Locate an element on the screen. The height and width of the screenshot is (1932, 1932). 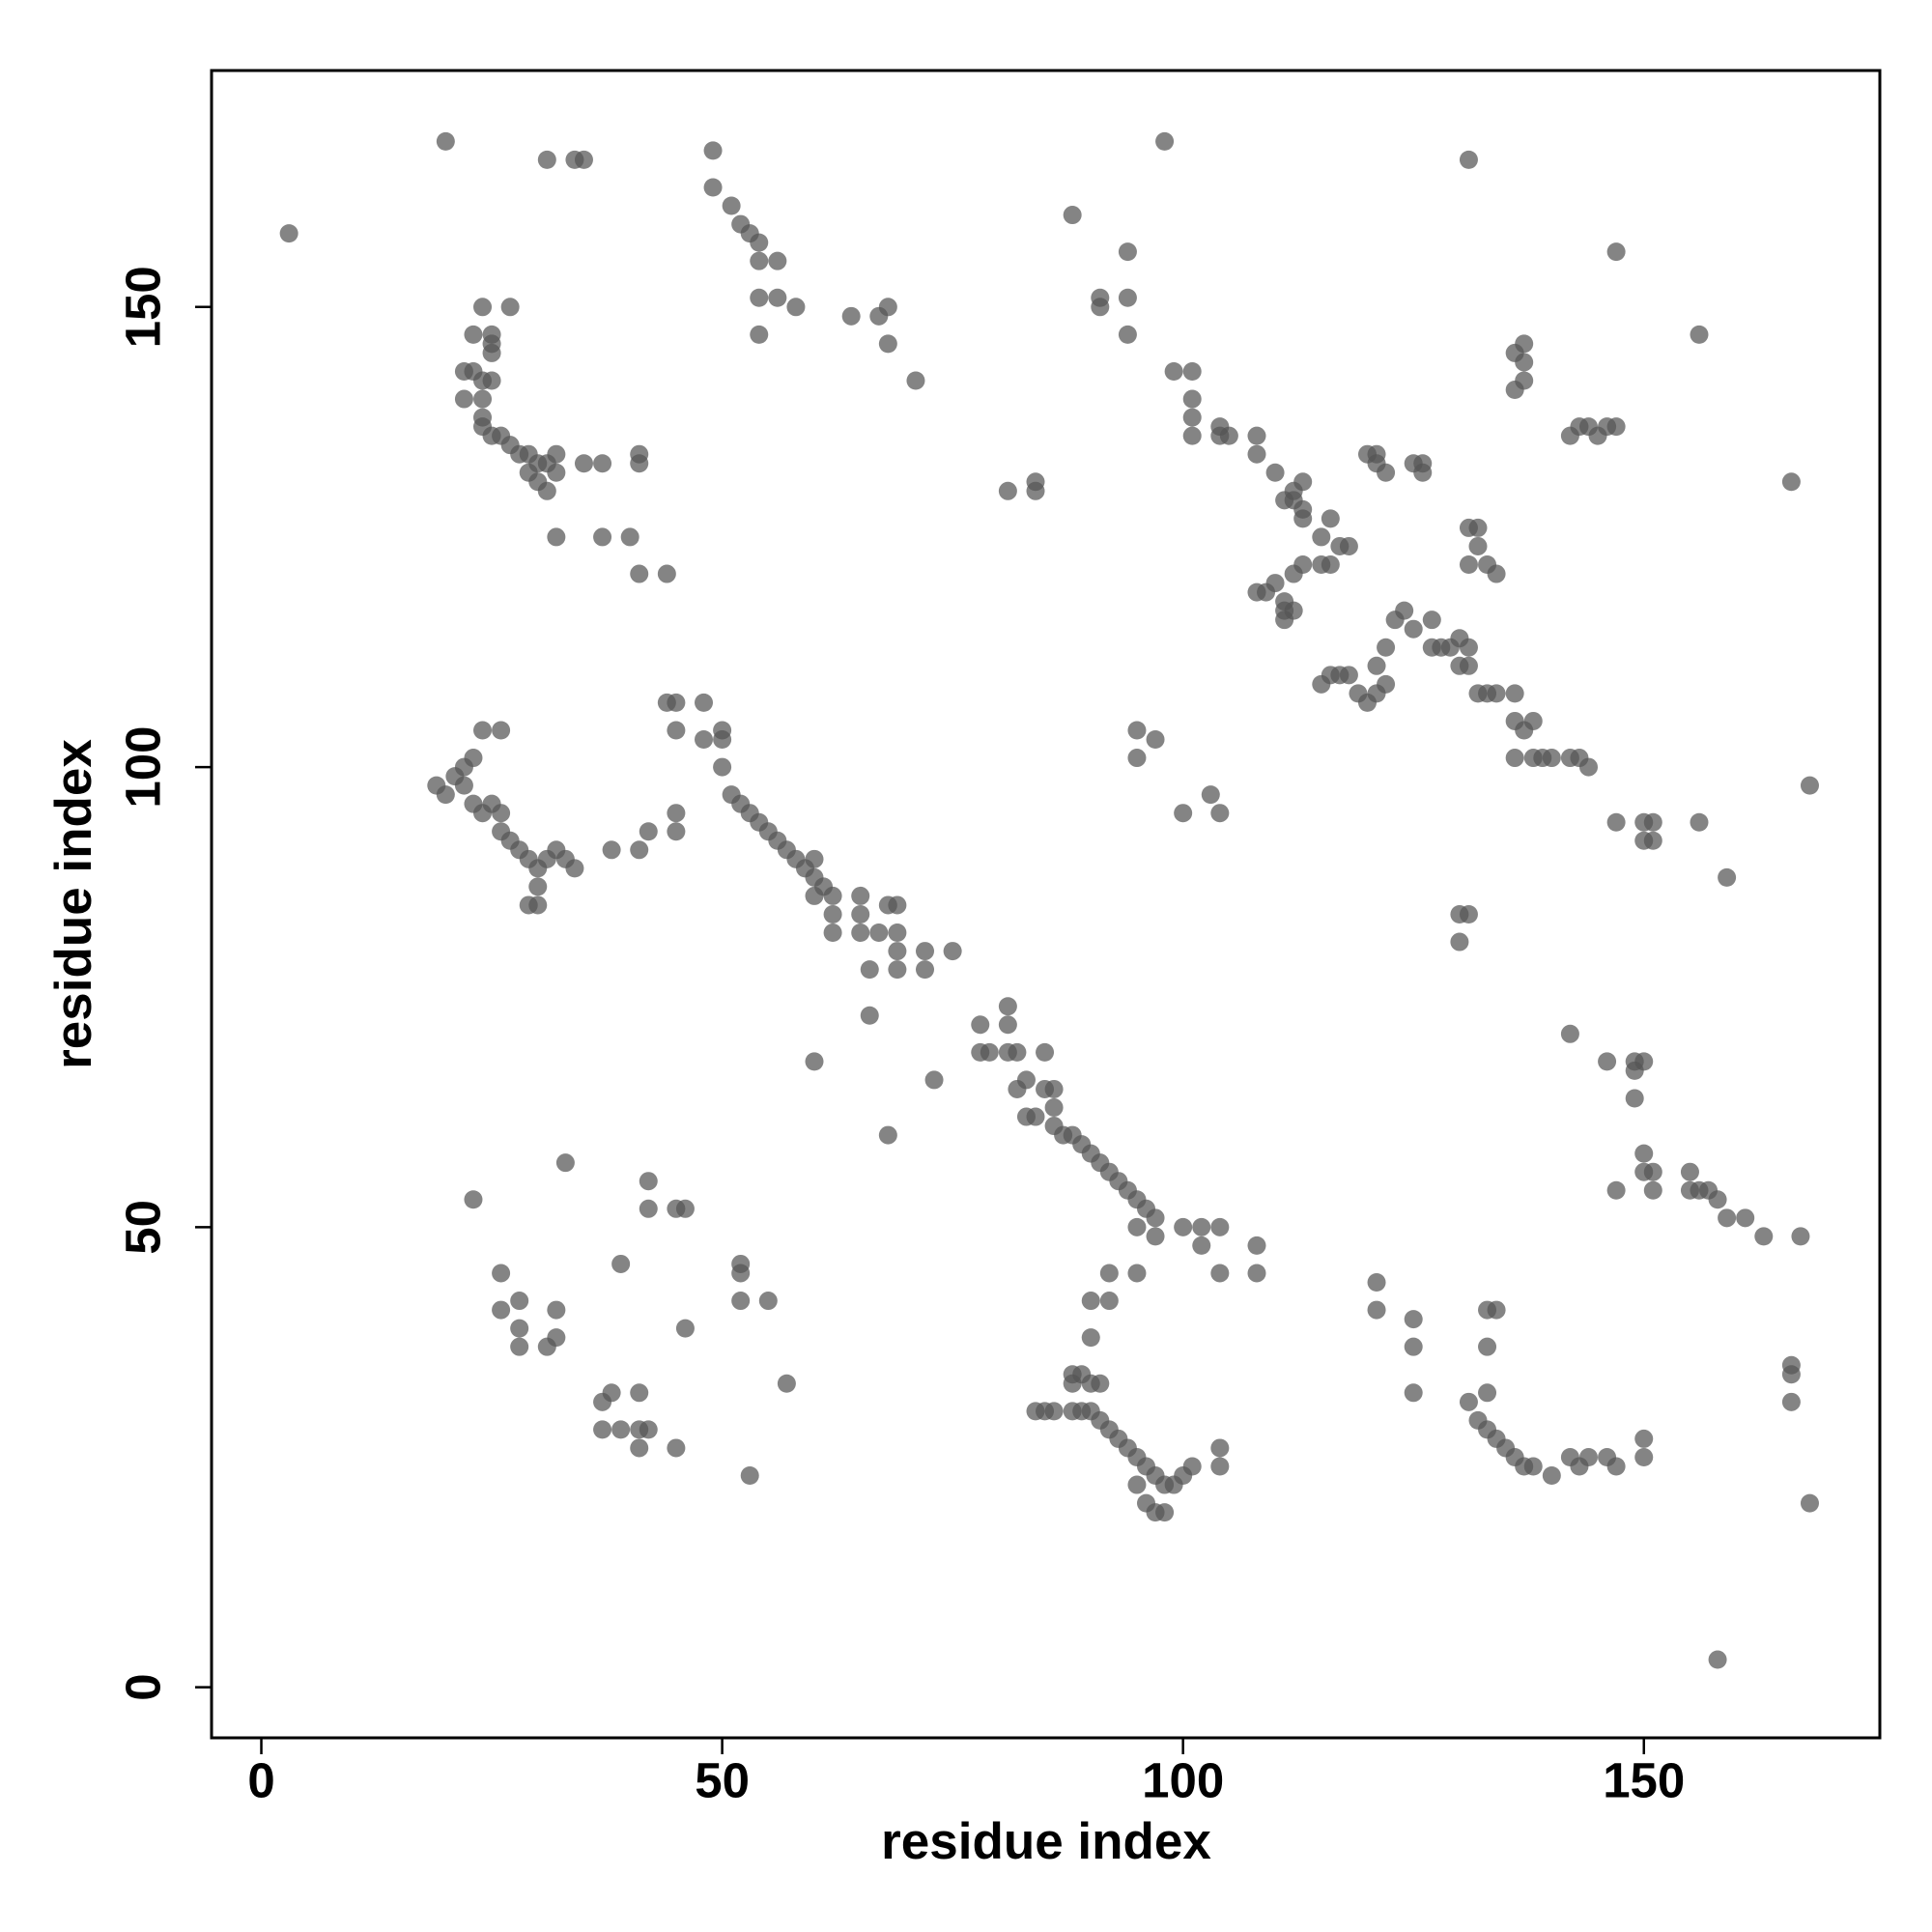
x-tick-label: 0 is located at coordinates (260, 1779).